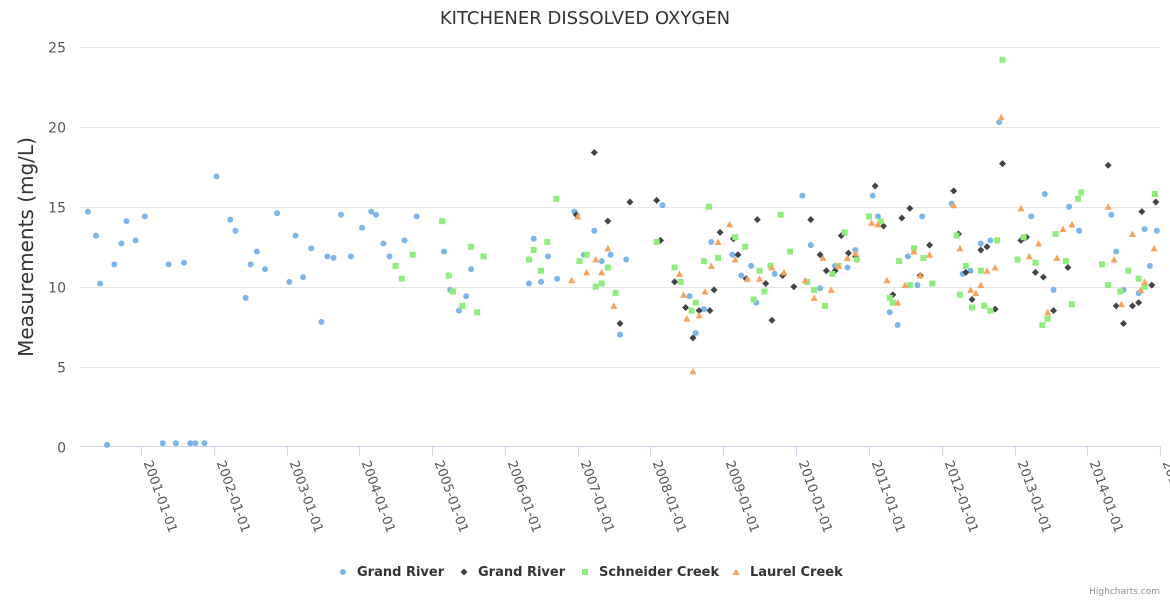 Image resolution: width=1170 pixels, height=605 pixels. Describe the element at coordinates (1124, 592) in the screenshot. I see `credits-link: Highcharts.com` at that location.